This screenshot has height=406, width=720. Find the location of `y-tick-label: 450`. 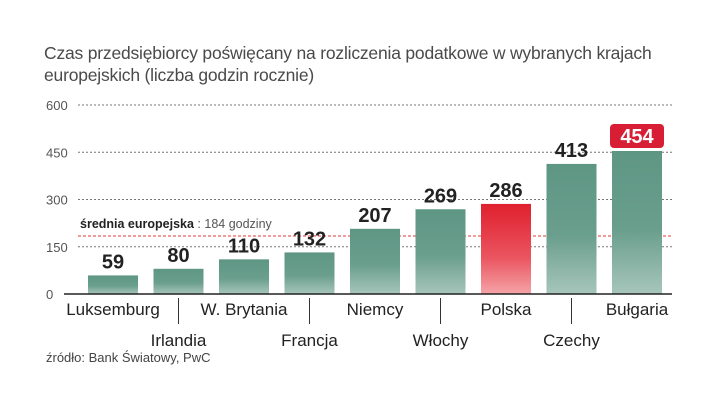

y-tick-label: 450 is located at coordinates (57, 152).